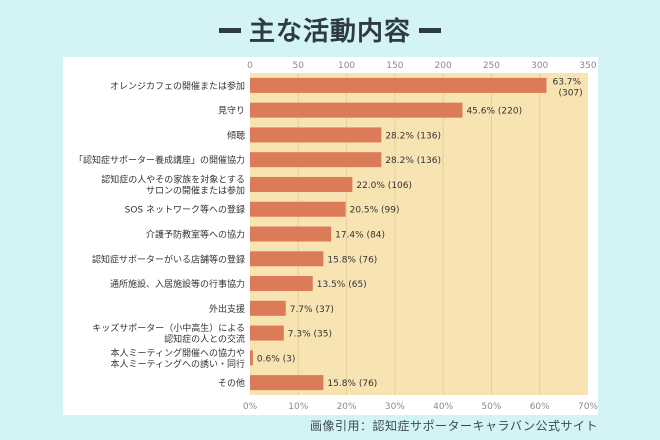  What do you see at coordinates (491, 66) in the screenshot?
I see `top-tick-label: 250` at bounding box center [491, 66].